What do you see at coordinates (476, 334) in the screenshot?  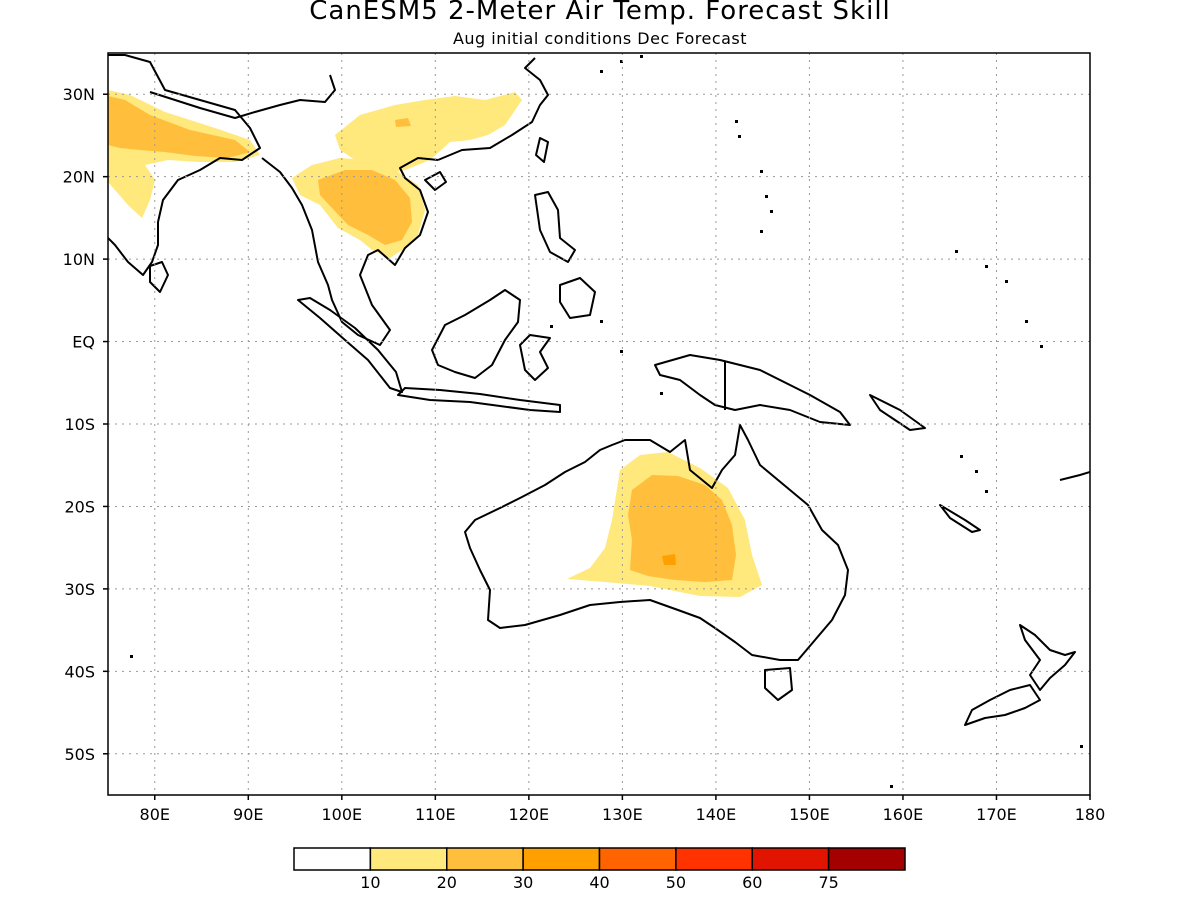 I see `coast-borneo` at bounding box center [476, 334].